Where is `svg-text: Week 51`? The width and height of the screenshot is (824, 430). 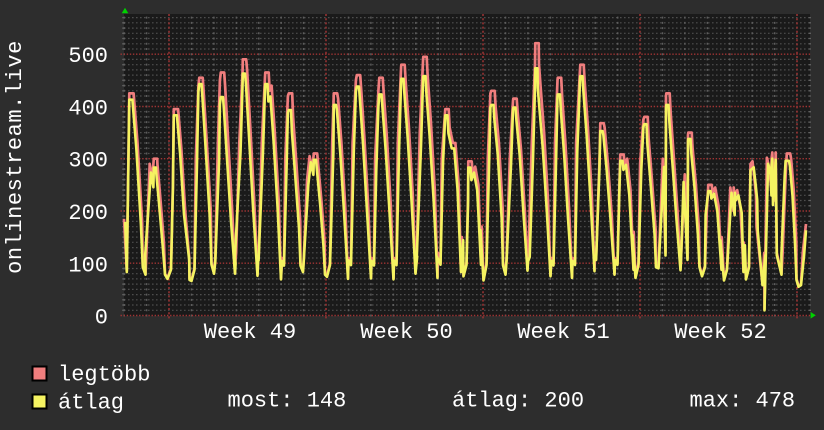 svg-text: Week 51 is located at coordinates (563, 332).